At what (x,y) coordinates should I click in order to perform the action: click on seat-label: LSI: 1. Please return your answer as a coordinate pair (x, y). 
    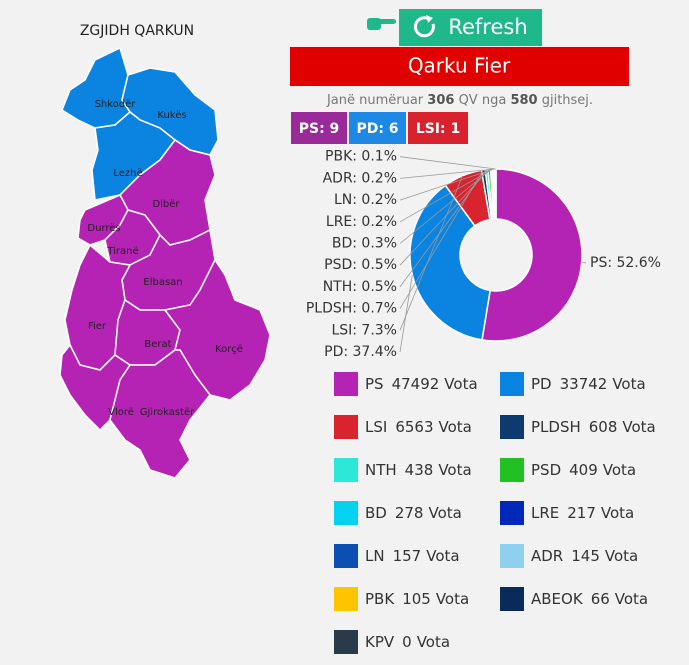
    Looking at the image, I should click on (438, 129).